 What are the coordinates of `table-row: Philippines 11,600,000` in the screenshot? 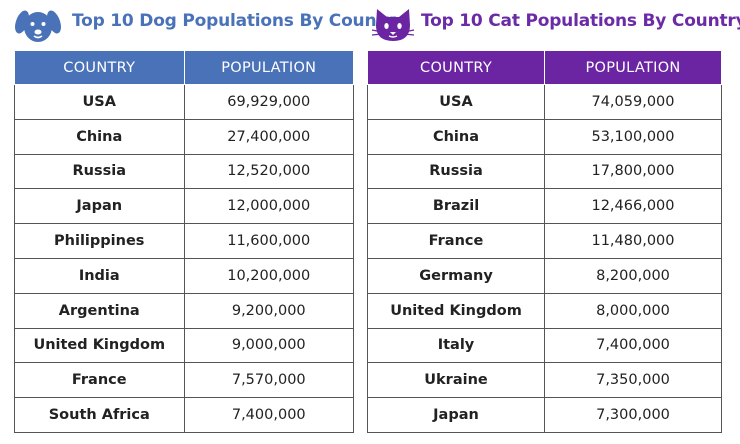 It's located at (184, 241).